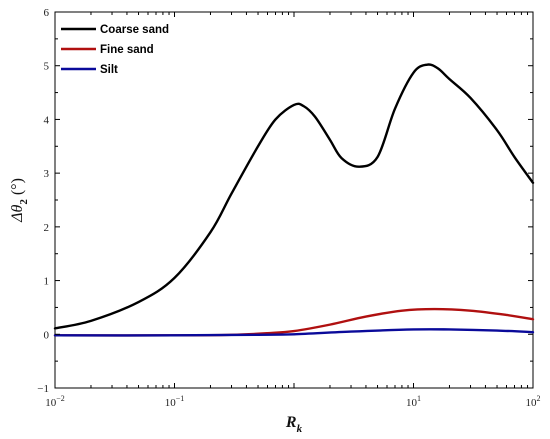  I want to click on x-tick-label: 10², so click(533, 401).